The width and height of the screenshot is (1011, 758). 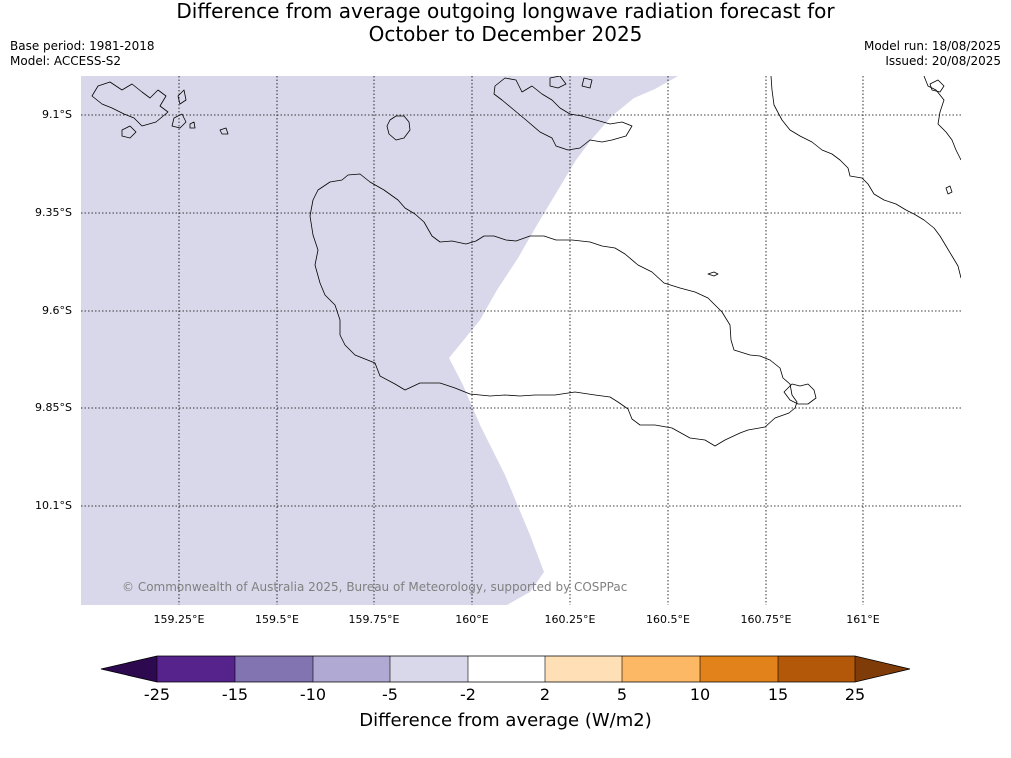 What do you see at coordinates (179, 619) in the screenshot?
I see `longitude-tick-label: 159.25°E` at bounding box center [179, 619].